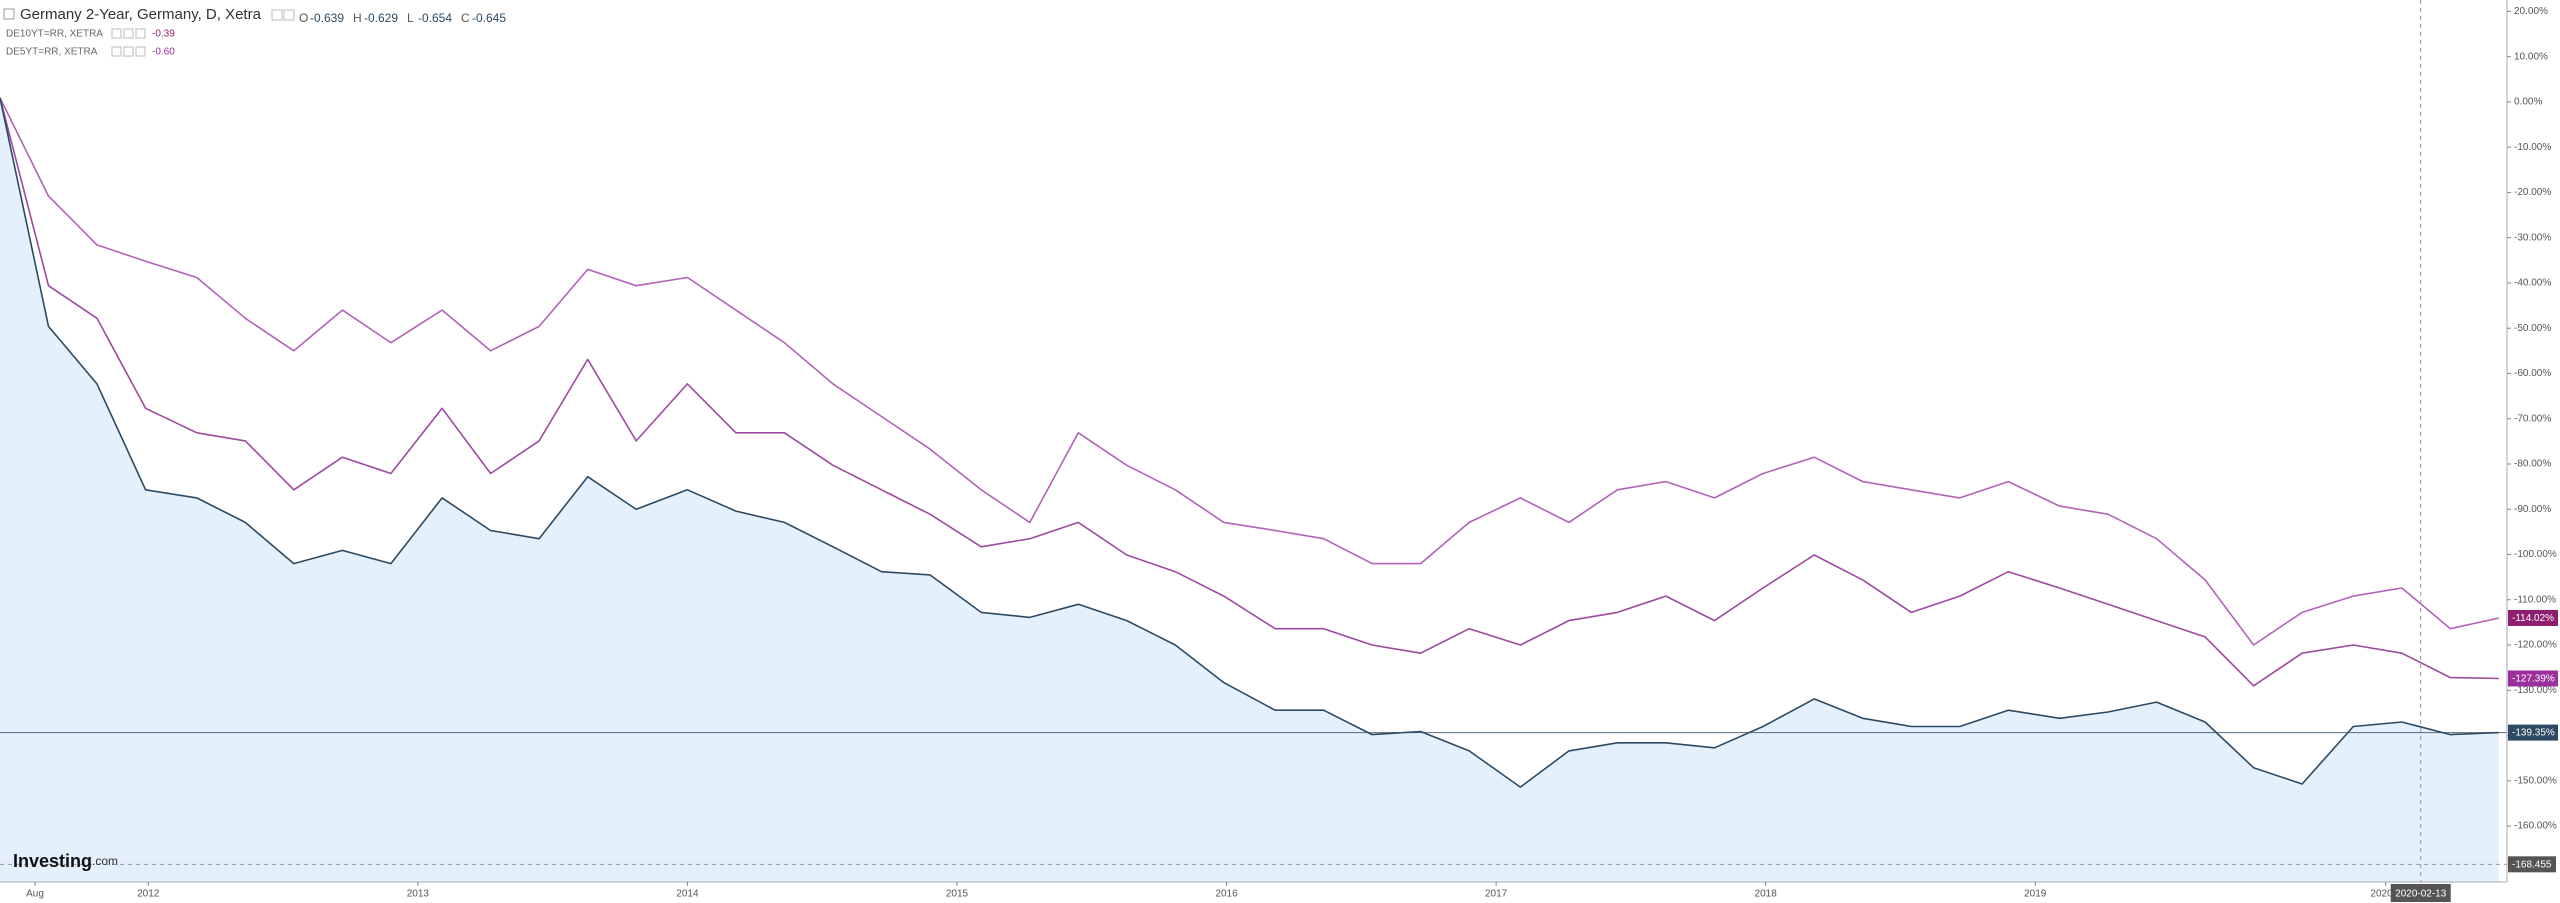  What do you see at coordinates (2535, 780) in the screenshot?
I see `y-tick-label: -150.00%` at bounding box center [2535, 780].